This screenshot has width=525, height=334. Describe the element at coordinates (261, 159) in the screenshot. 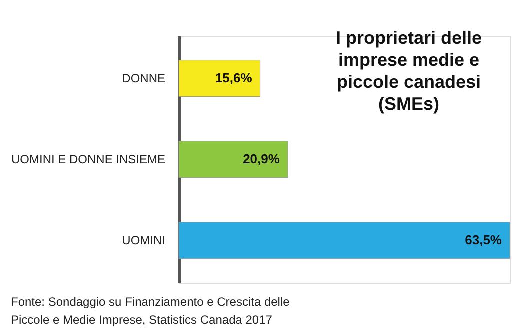

I see `data-label: 20,9%` at that location.